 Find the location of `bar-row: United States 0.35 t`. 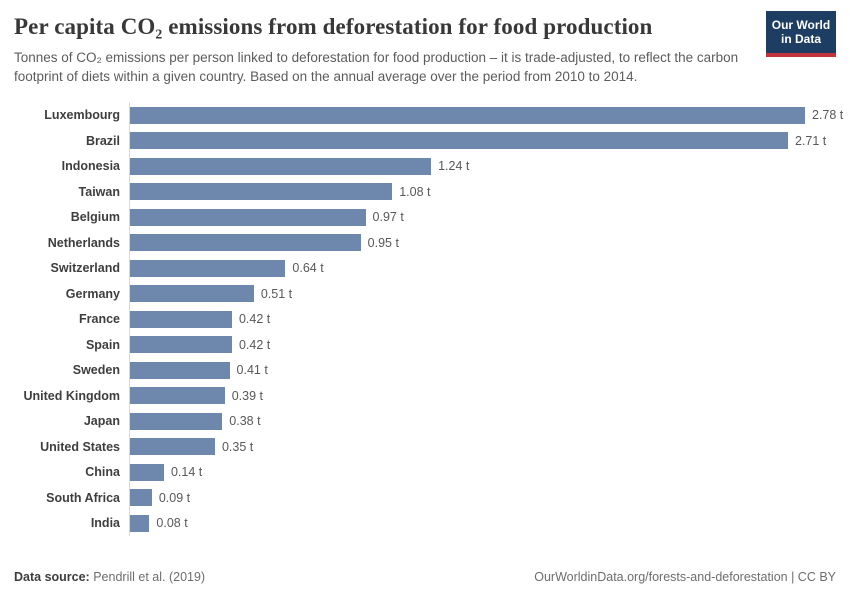

bar-row: United States 0.35 t is located at coordinates (425, 446).